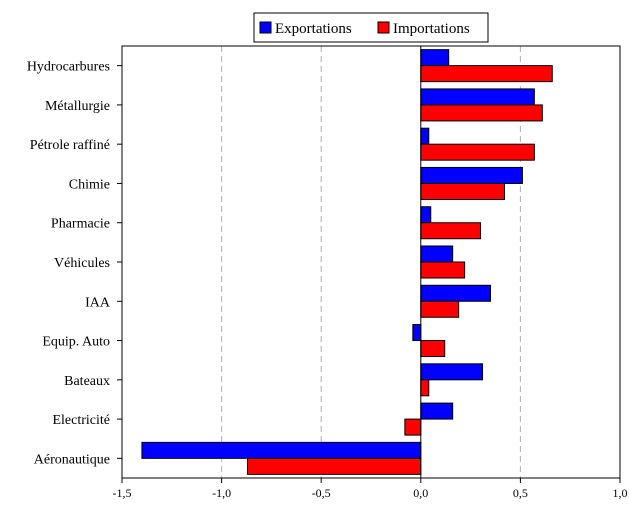 Image resolution: width=629 pixels, height=511 pixels. Describe the element at coordinates (76, 342) in the screenshot. I see `category-label: Equip. Auto` at that location.